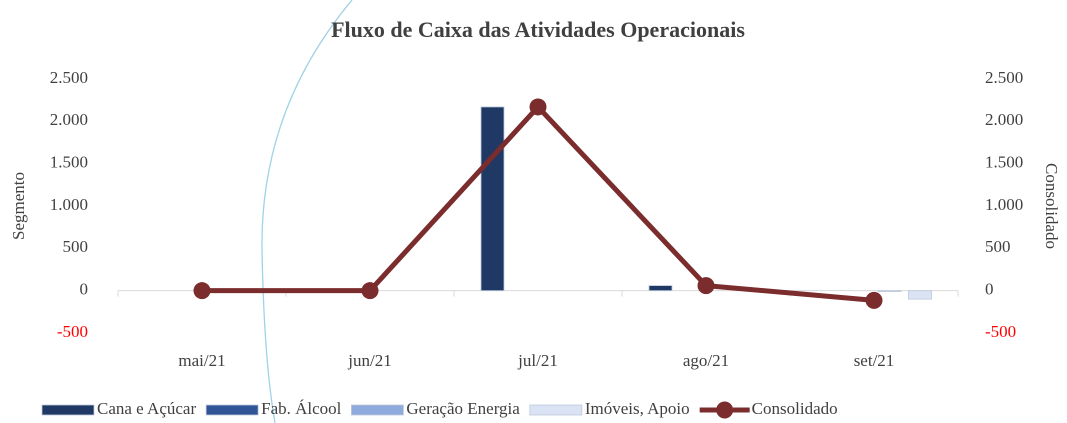 The height and width of the screenshot is (423, 1067). Describe the element at coordinates (84, 289) in the screenshot. I see `y-tick-label: 0` at that location.